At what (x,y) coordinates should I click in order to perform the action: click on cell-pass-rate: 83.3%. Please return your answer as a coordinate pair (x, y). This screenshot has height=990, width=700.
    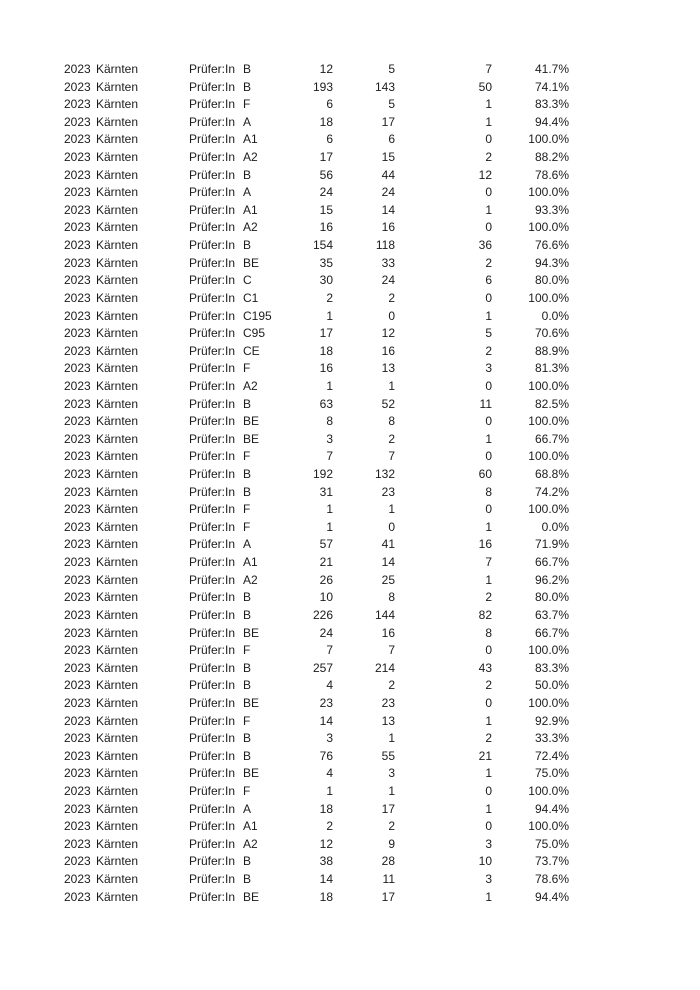
    Looking at the image, I should click on (551, 667).